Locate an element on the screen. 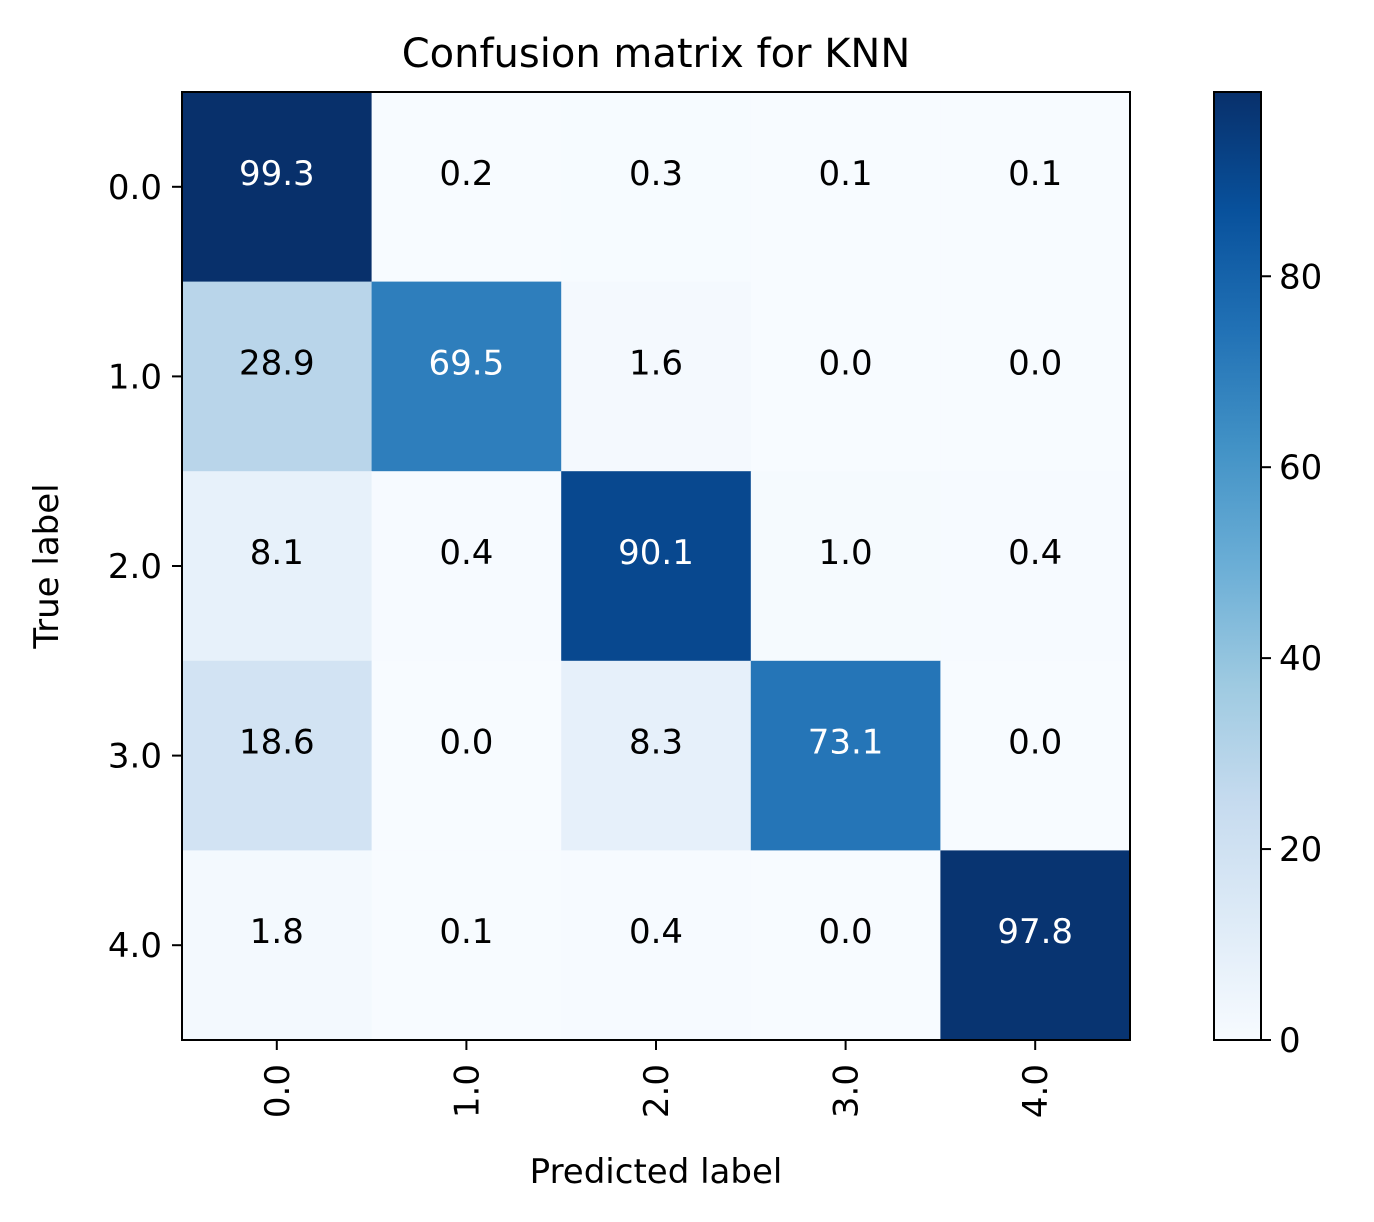 The height and width of the screenshot is (1222, 1374). colorbar-tick-label: 60 is located at coordinates (1300, 468).